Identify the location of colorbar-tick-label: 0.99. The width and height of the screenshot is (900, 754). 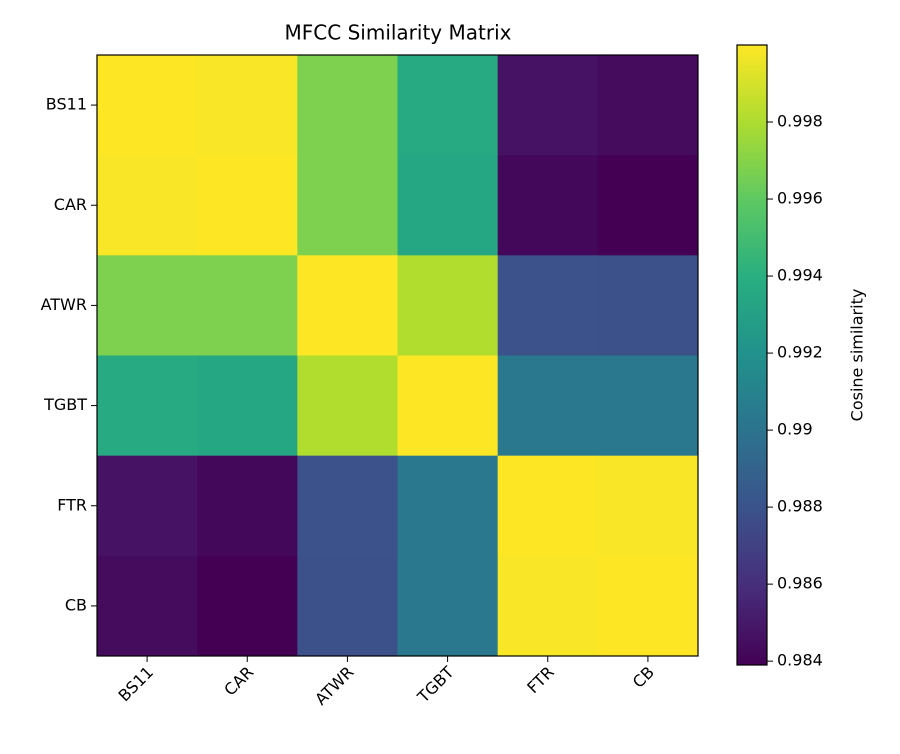
(795, 429).